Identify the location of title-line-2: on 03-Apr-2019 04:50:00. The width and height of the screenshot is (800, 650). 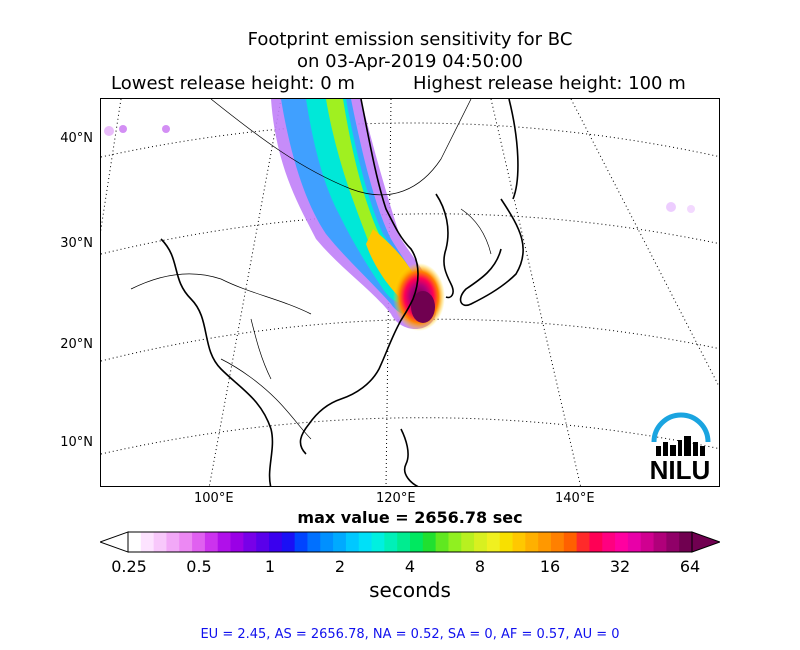
(409, 61).